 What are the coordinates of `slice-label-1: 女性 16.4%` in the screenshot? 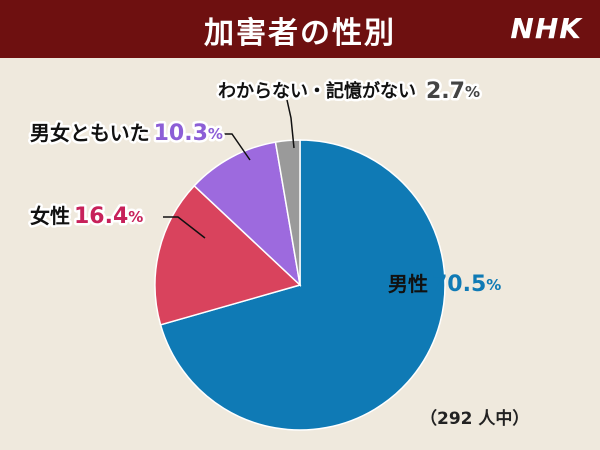 It's located at (86, 217).